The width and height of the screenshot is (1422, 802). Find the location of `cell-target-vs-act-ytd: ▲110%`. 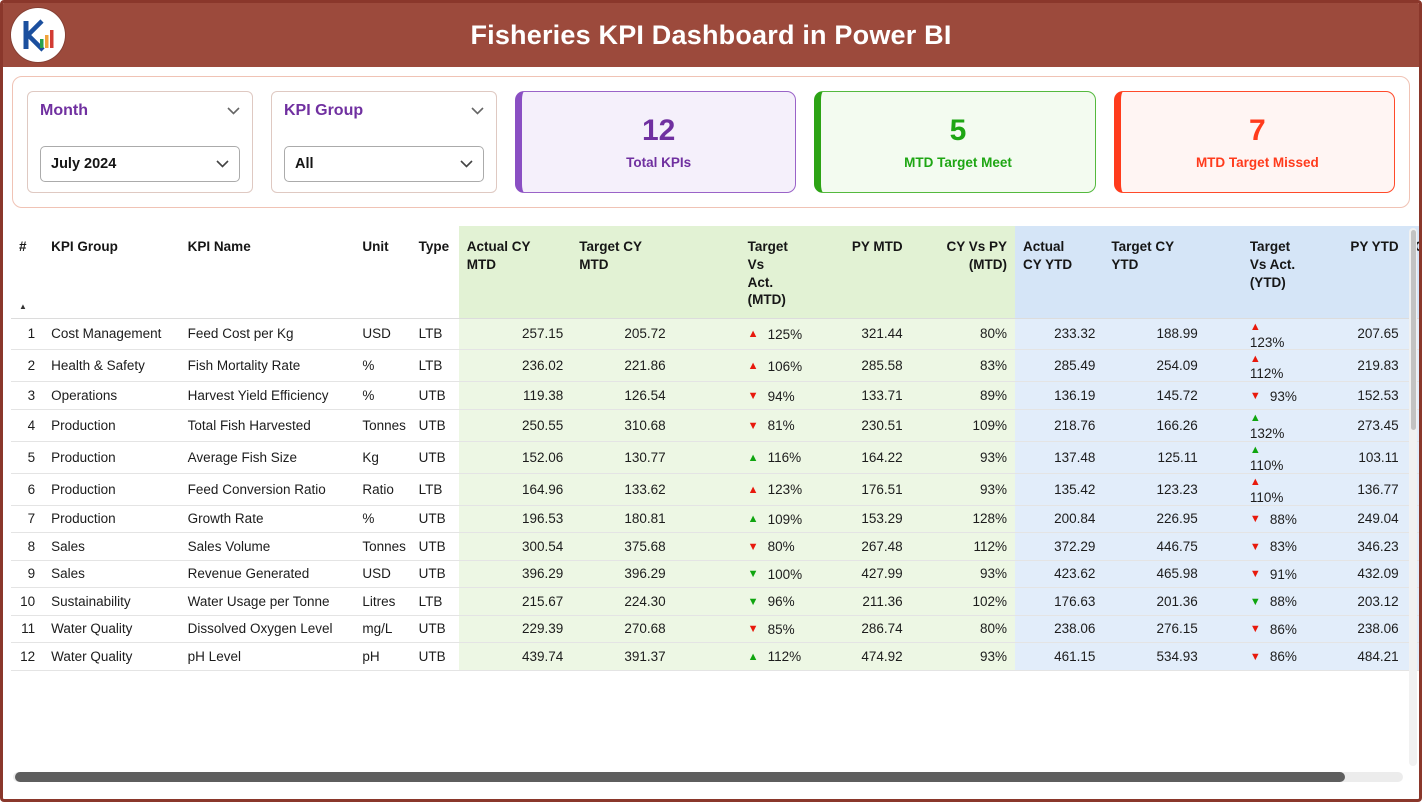

cell-target-vs-act-ytd: ▲110% is located at coordinates (1258, 489).